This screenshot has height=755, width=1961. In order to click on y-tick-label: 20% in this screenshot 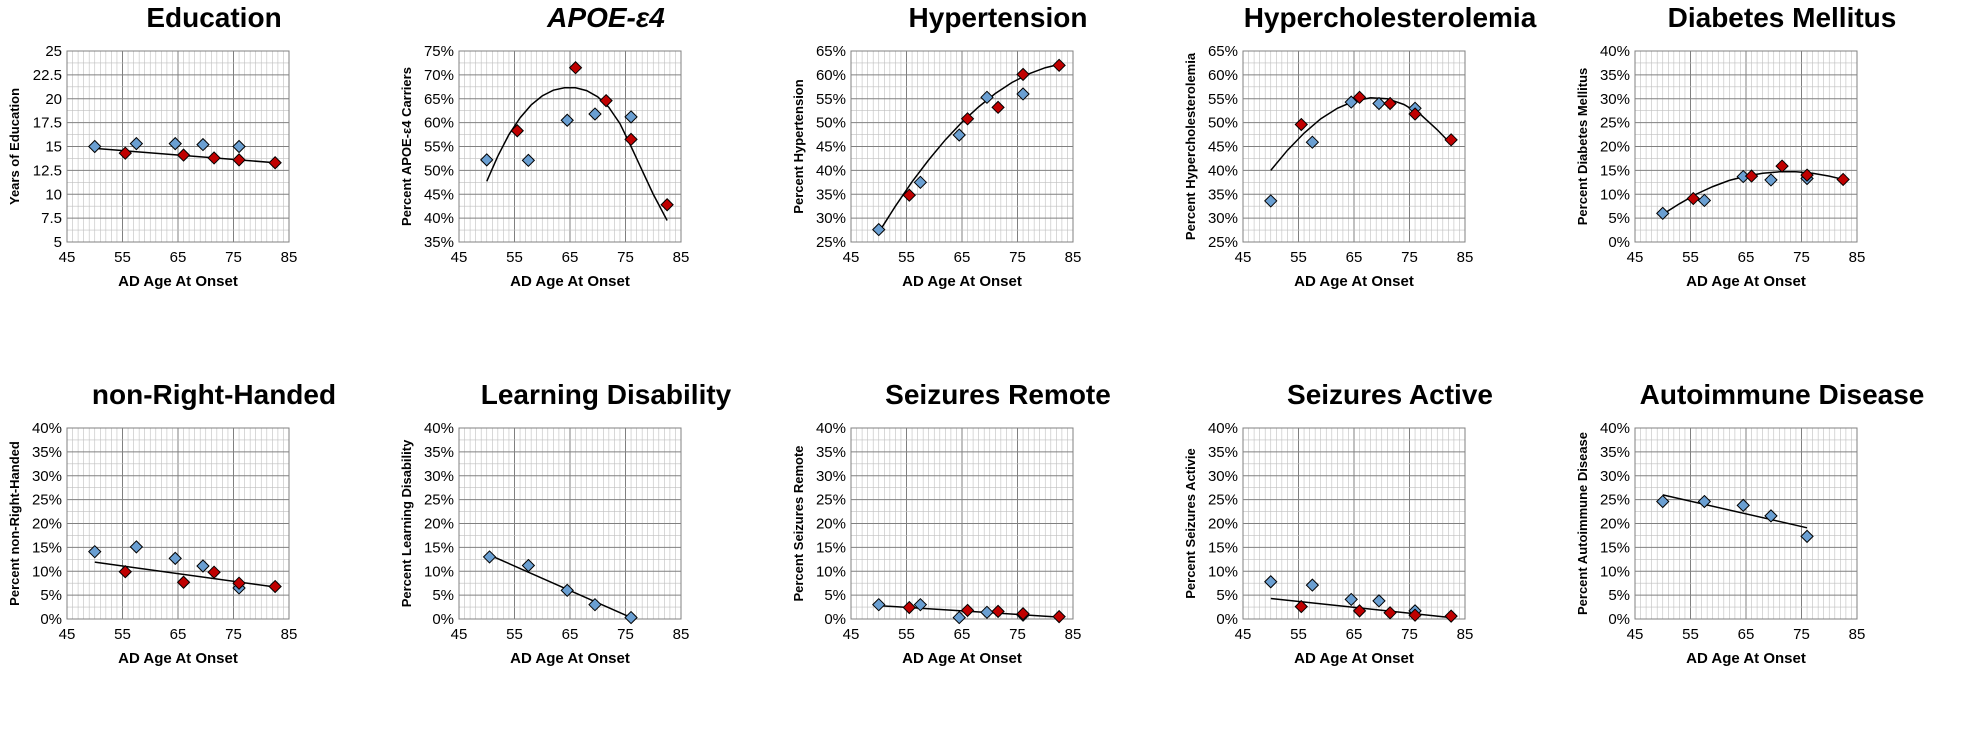, I will do `click(47, 524)`.